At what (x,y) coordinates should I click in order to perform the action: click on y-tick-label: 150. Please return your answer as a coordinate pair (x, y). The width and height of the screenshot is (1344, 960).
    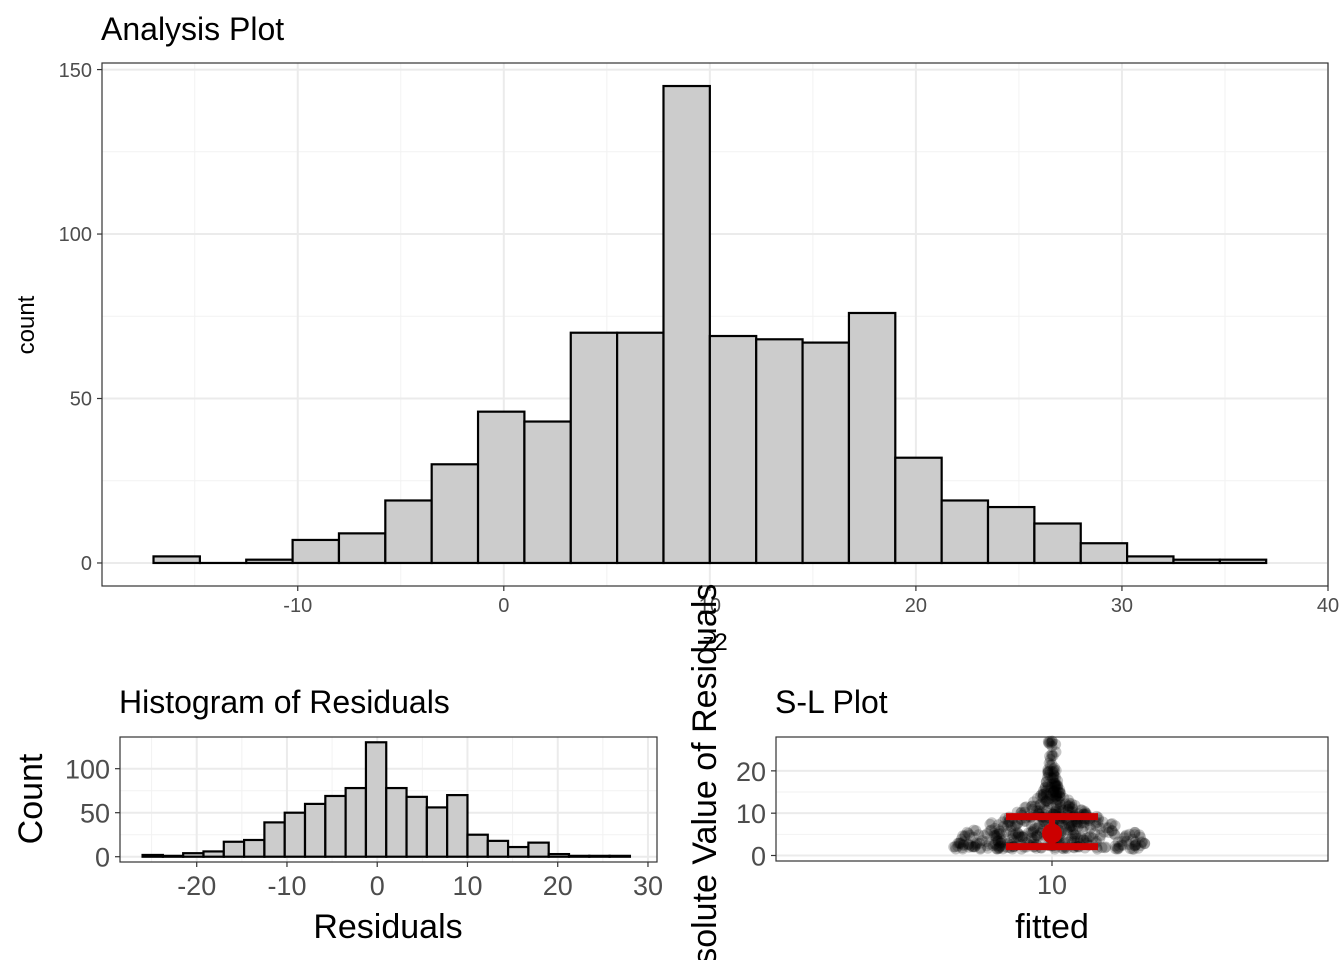
    Looking at the image, I should click on (75, 71).